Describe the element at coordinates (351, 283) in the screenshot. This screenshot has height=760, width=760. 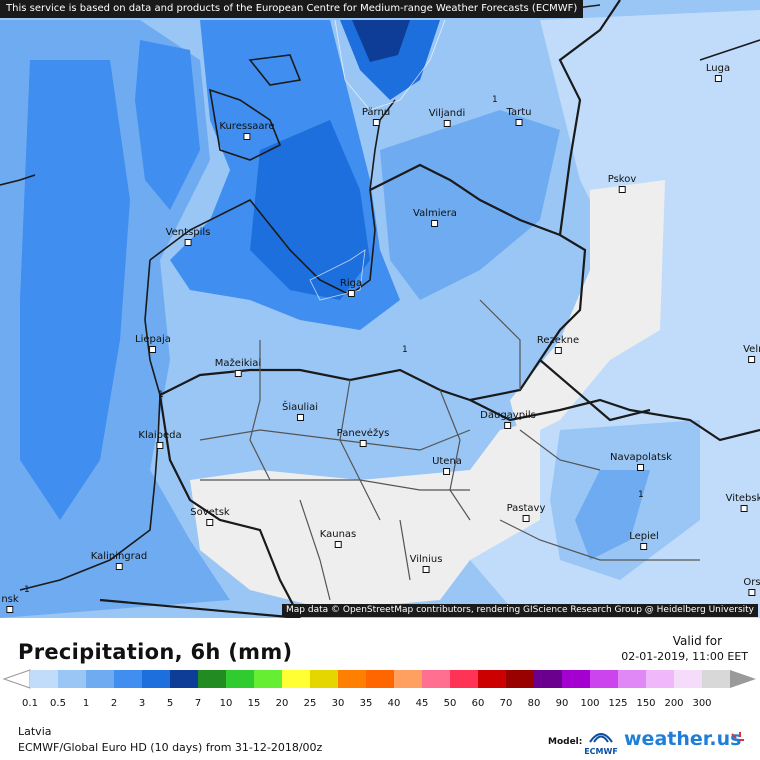
I see `city-name: Riga` at that location.